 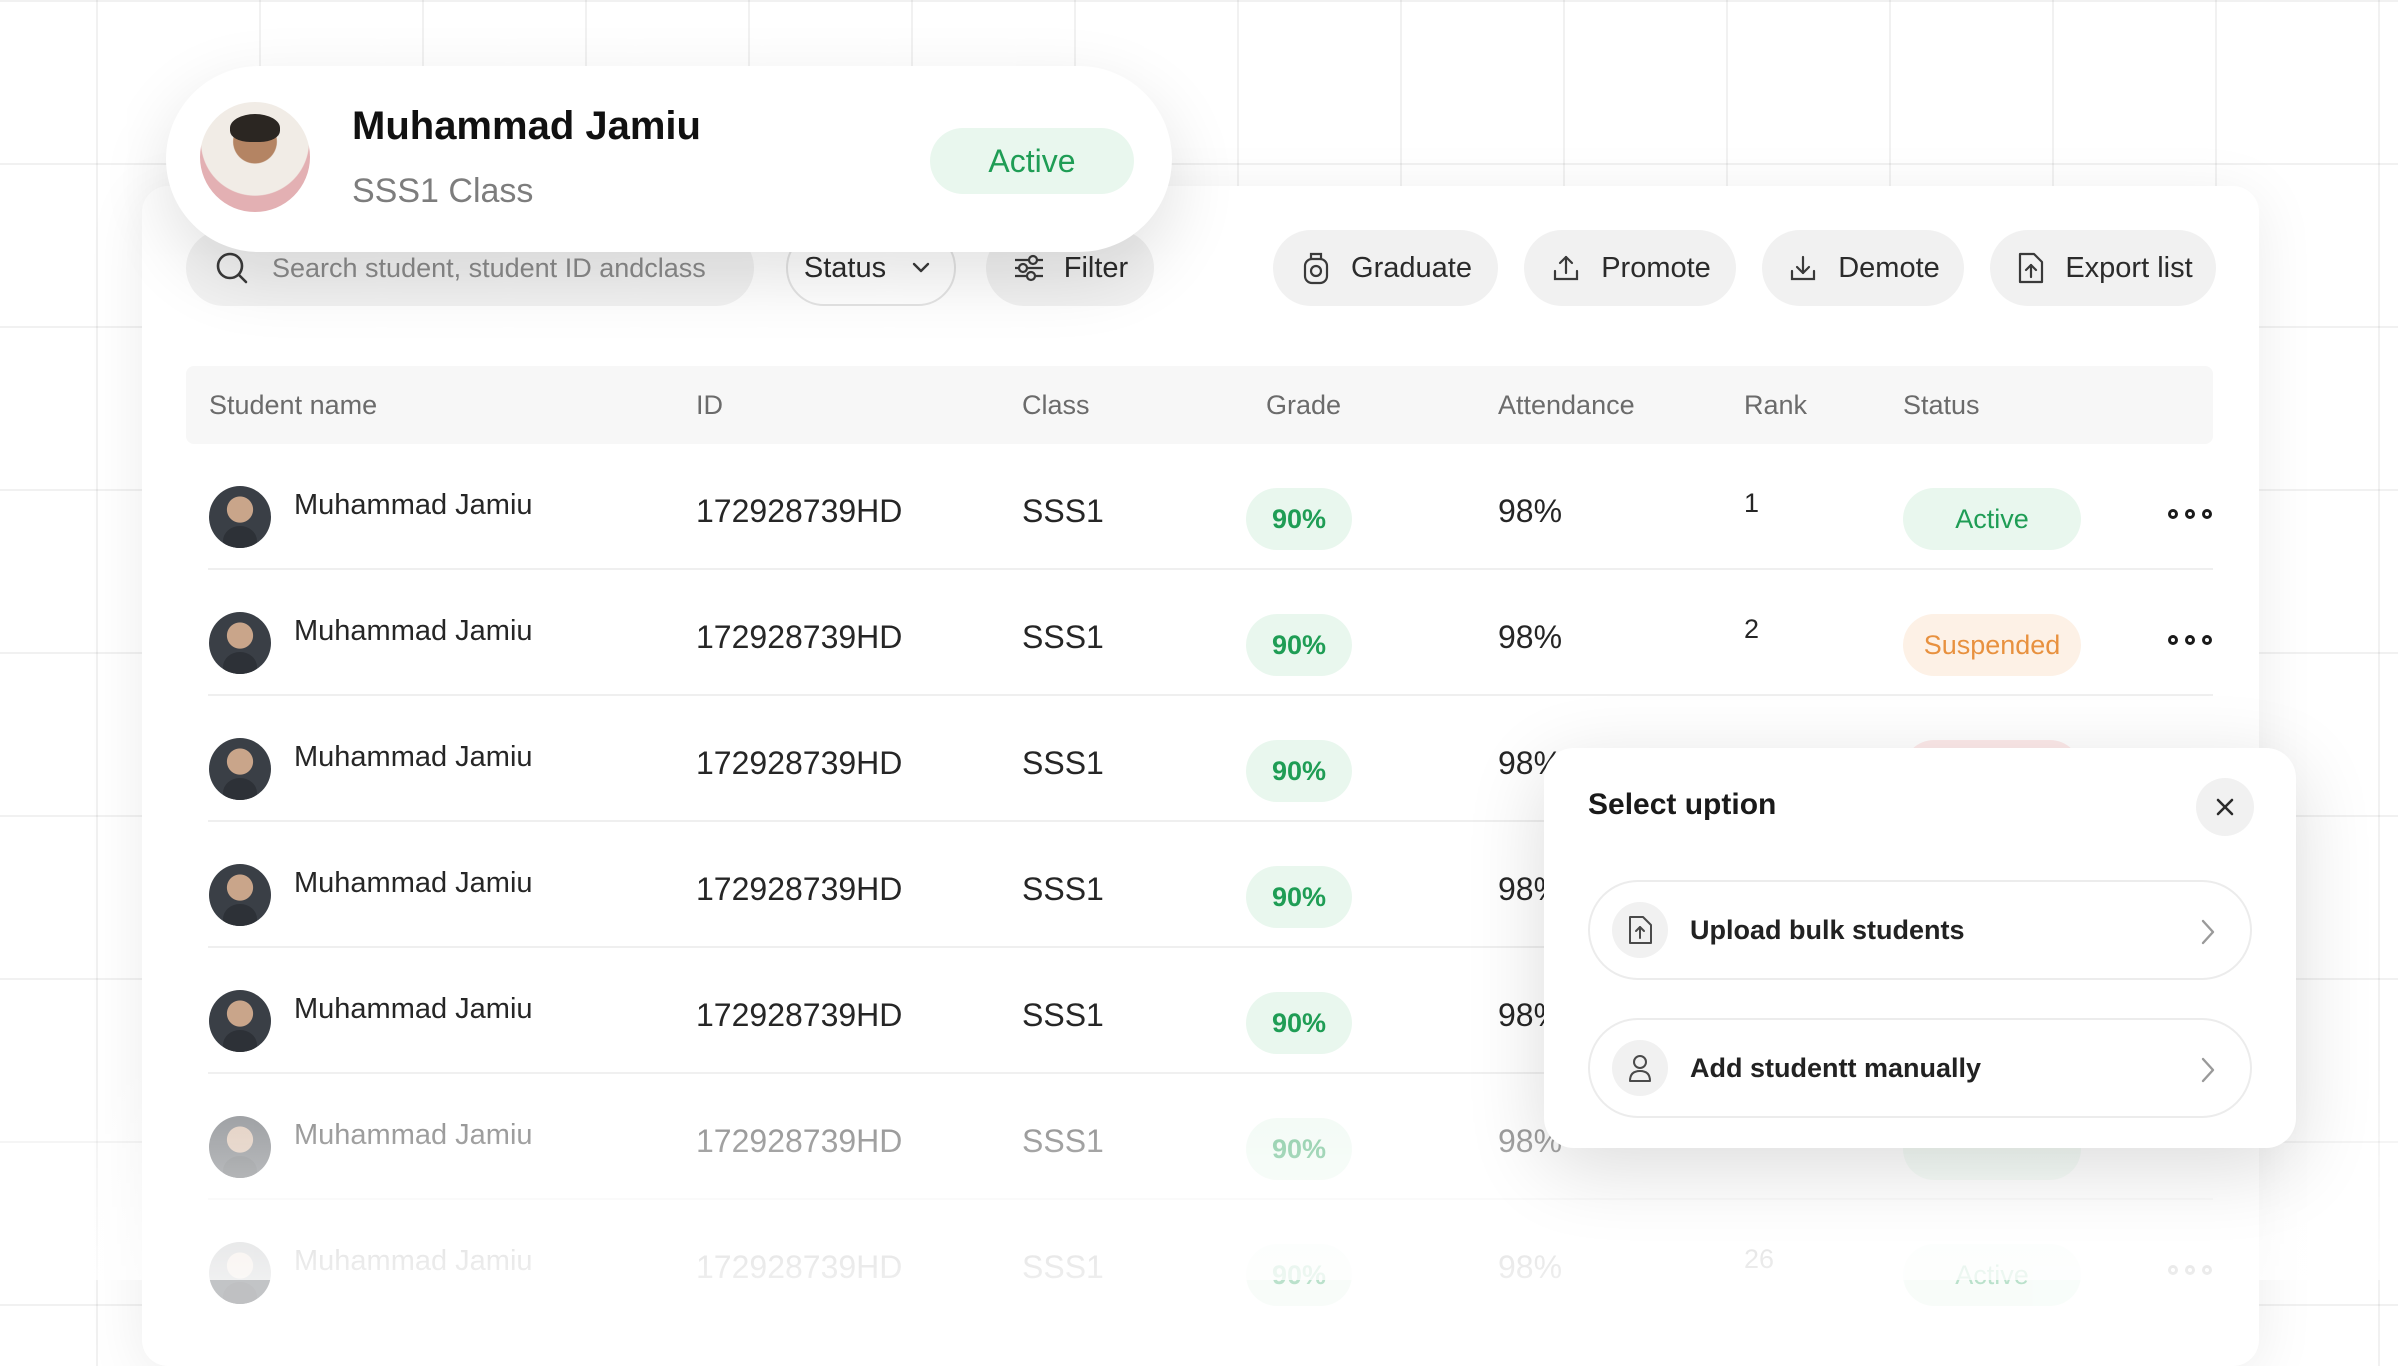 I want to click on profile-status-badge: Active, so click(x=1032, y=161).